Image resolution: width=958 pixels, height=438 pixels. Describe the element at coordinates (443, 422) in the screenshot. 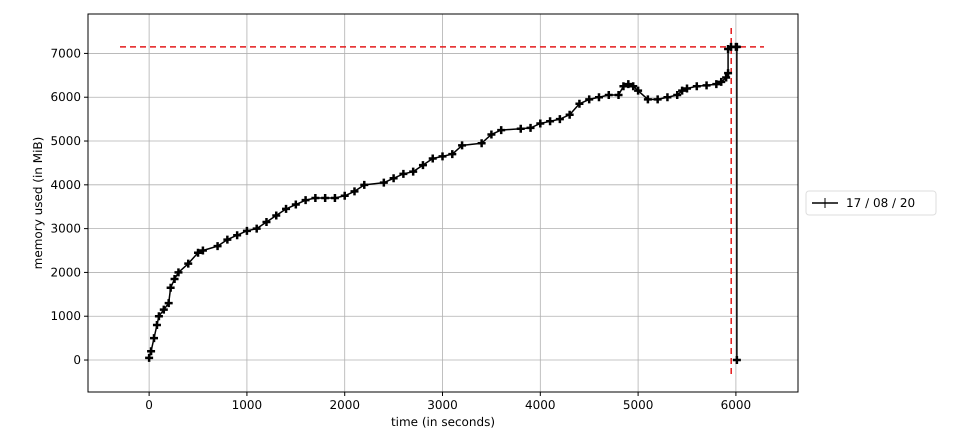

I see `x-axis-title: time (in seconds)` at that location.